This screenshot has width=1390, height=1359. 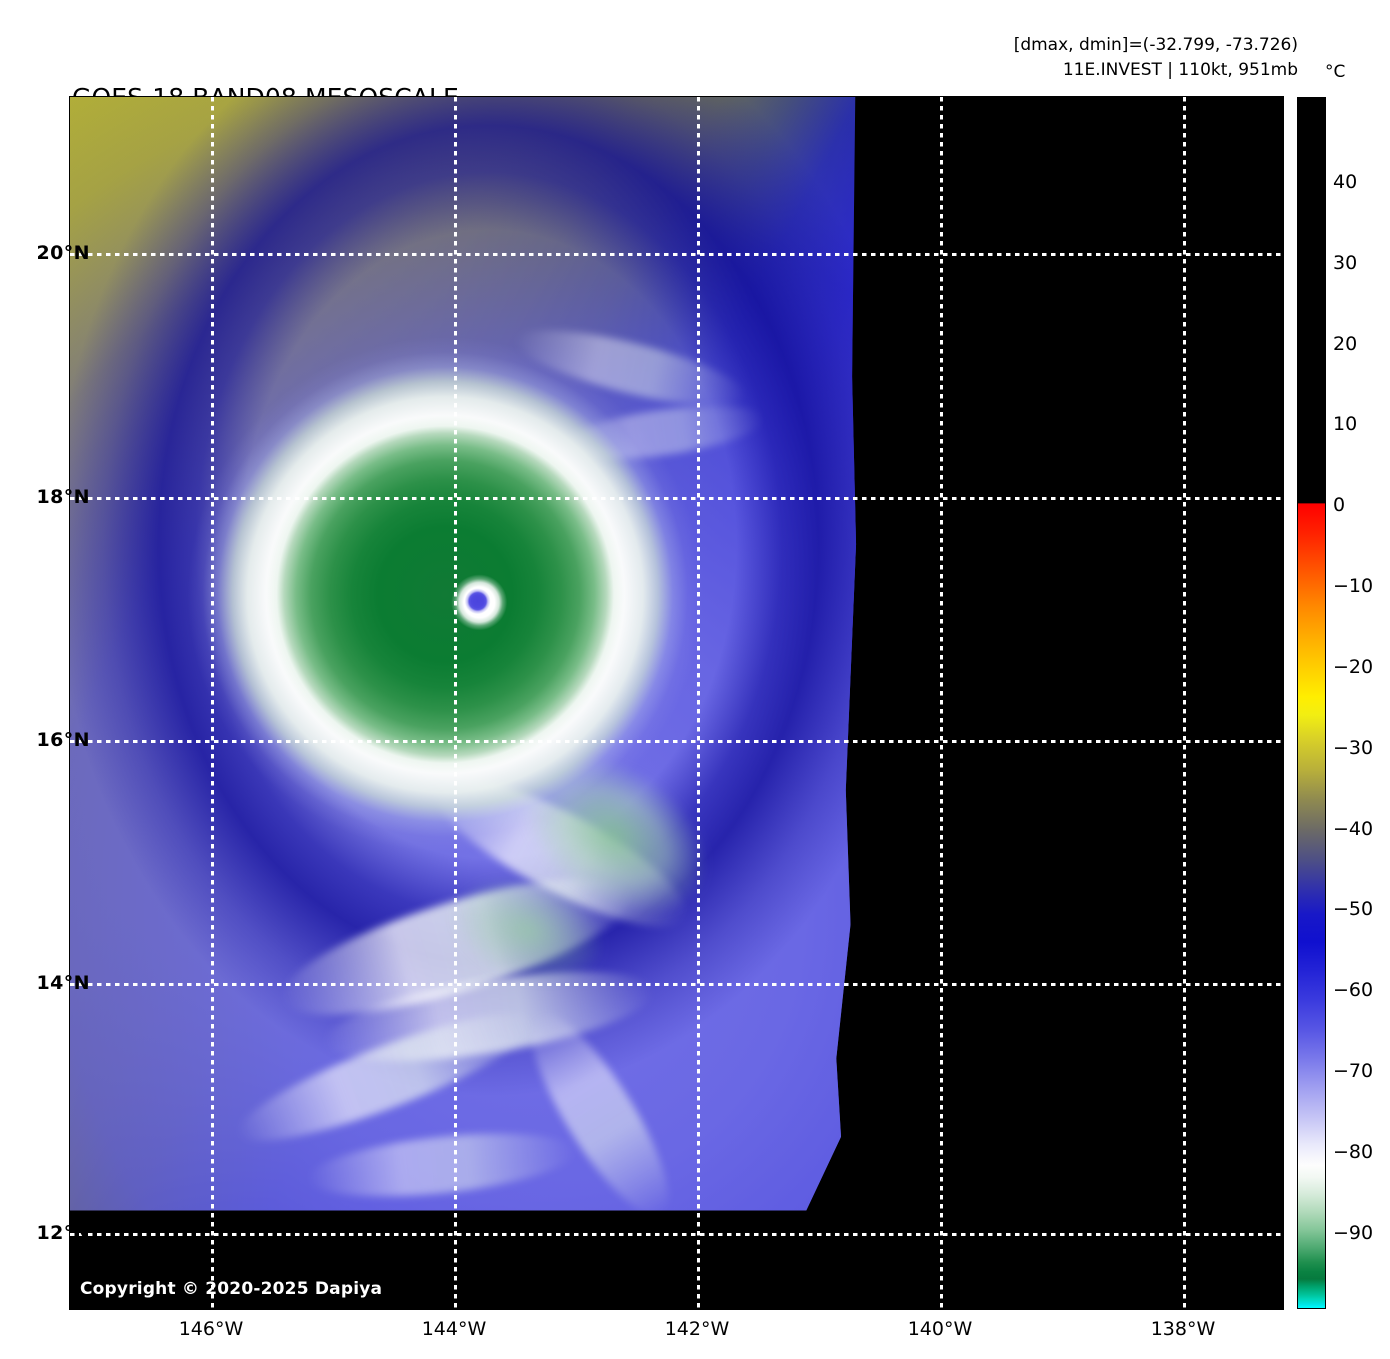 What do you see at coordinates (1345, 263) in the screenshot?
I see `colorbar-tick-30: 30` at bounding box center [1345, 263].